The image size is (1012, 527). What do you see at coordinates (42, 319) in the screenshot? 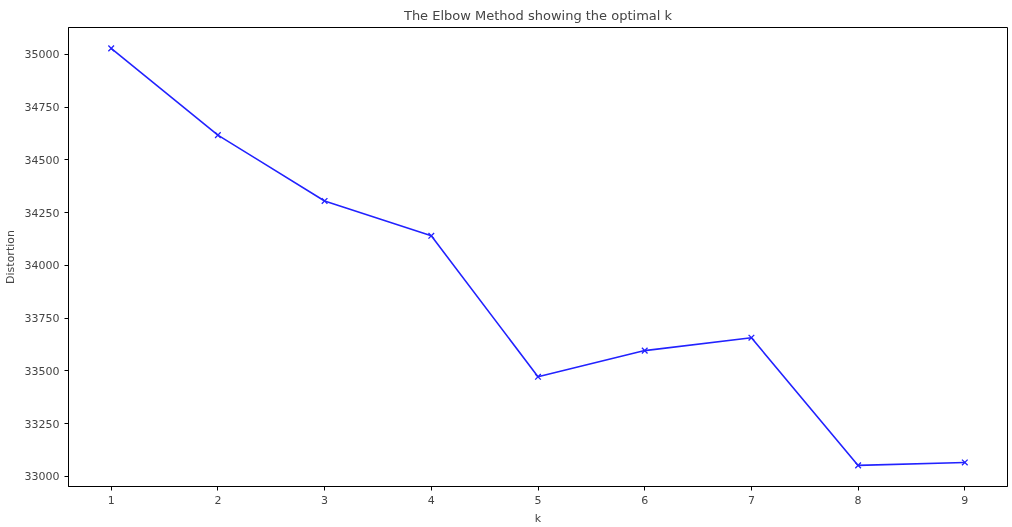
I see `y-tick-label: 33750` at bounding box center [42, 319].